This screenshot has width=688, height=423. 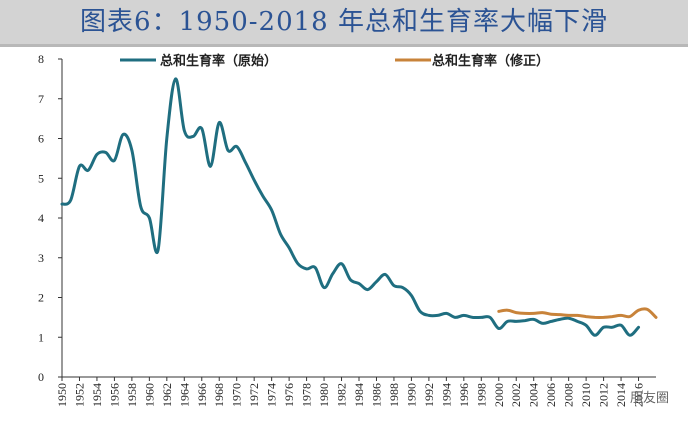 I want to click on series-line-corrected, so click(x=577, y=313).